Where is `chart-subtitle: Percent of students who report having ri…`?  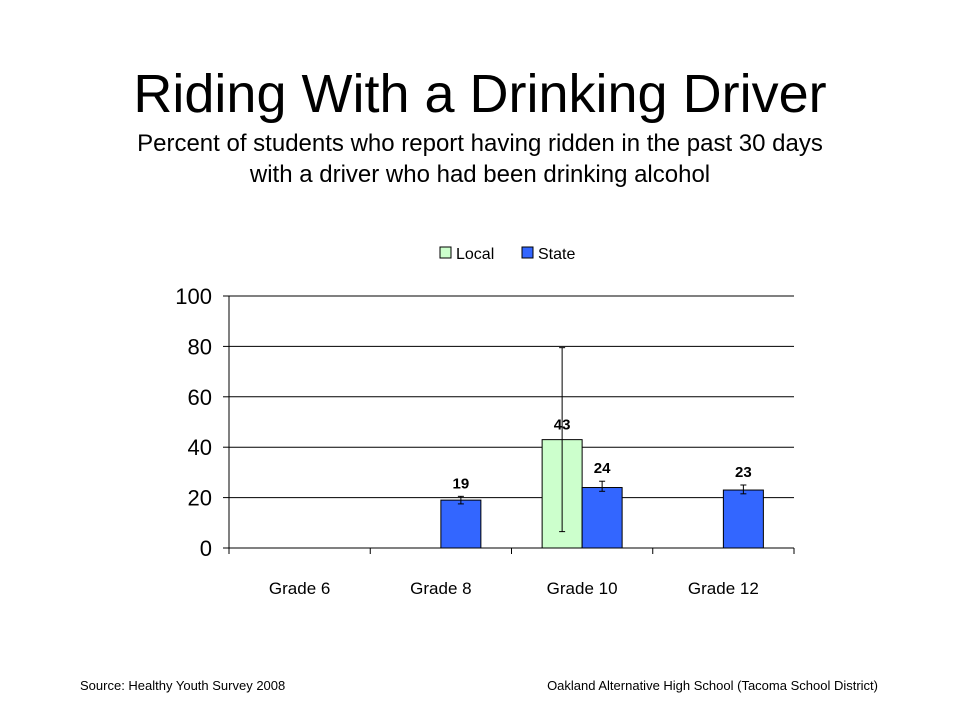
chart-subtitle: Percent of students who report having ri… is located at coordinates (480, 159).